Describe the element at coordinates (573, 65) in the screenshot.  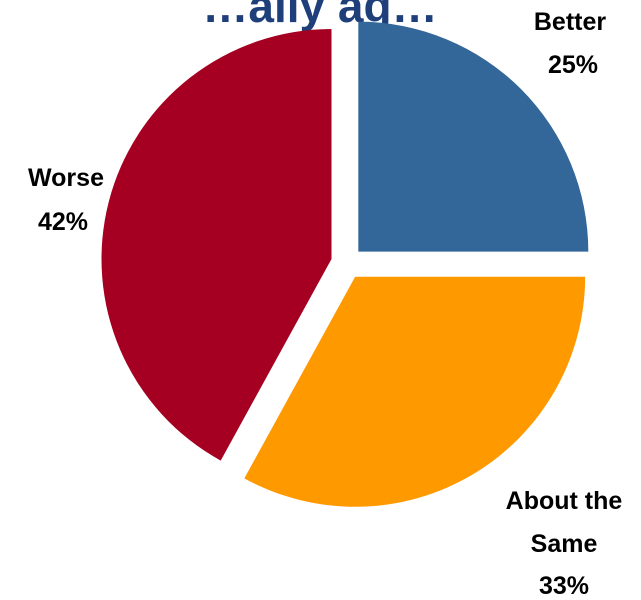
I see `label-better-value: 25%` at that location.